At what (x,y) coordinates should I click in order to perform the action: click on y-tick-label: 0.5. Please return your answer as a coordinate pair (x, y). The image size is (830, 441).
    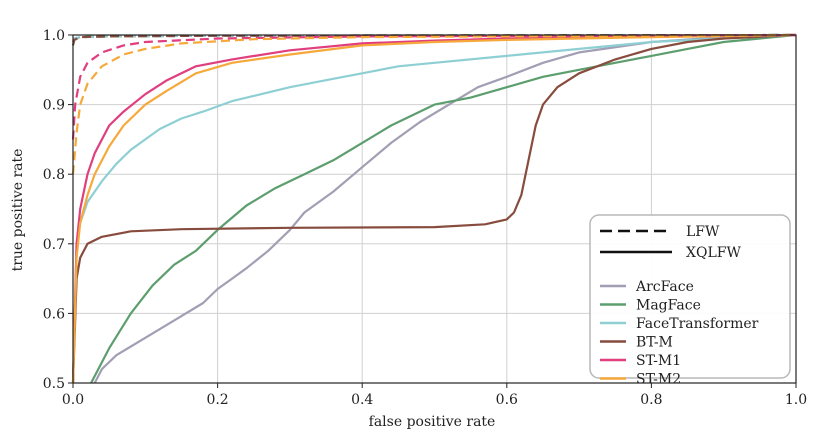
    Looking at the image, I should click on (54, 384).